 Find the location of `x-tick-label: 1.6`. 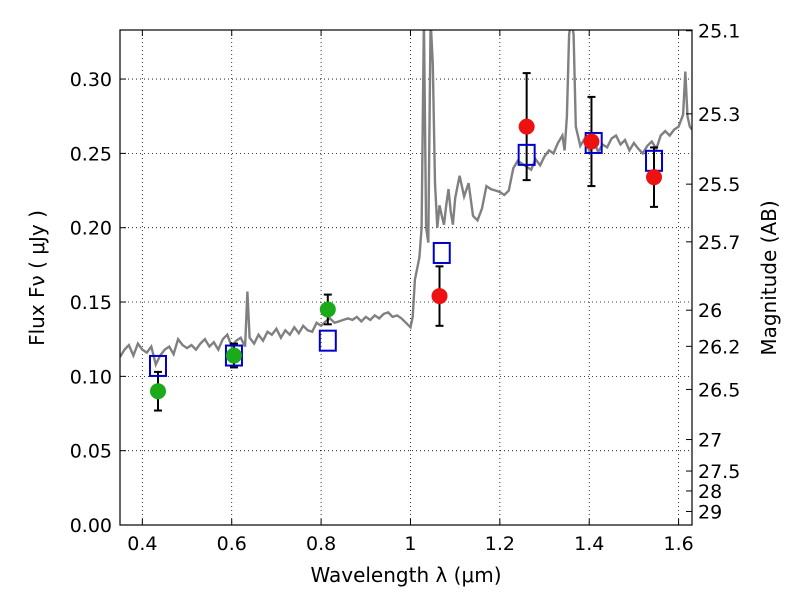

x-tick-label: 1.6 is located at coordinates (678, 544).